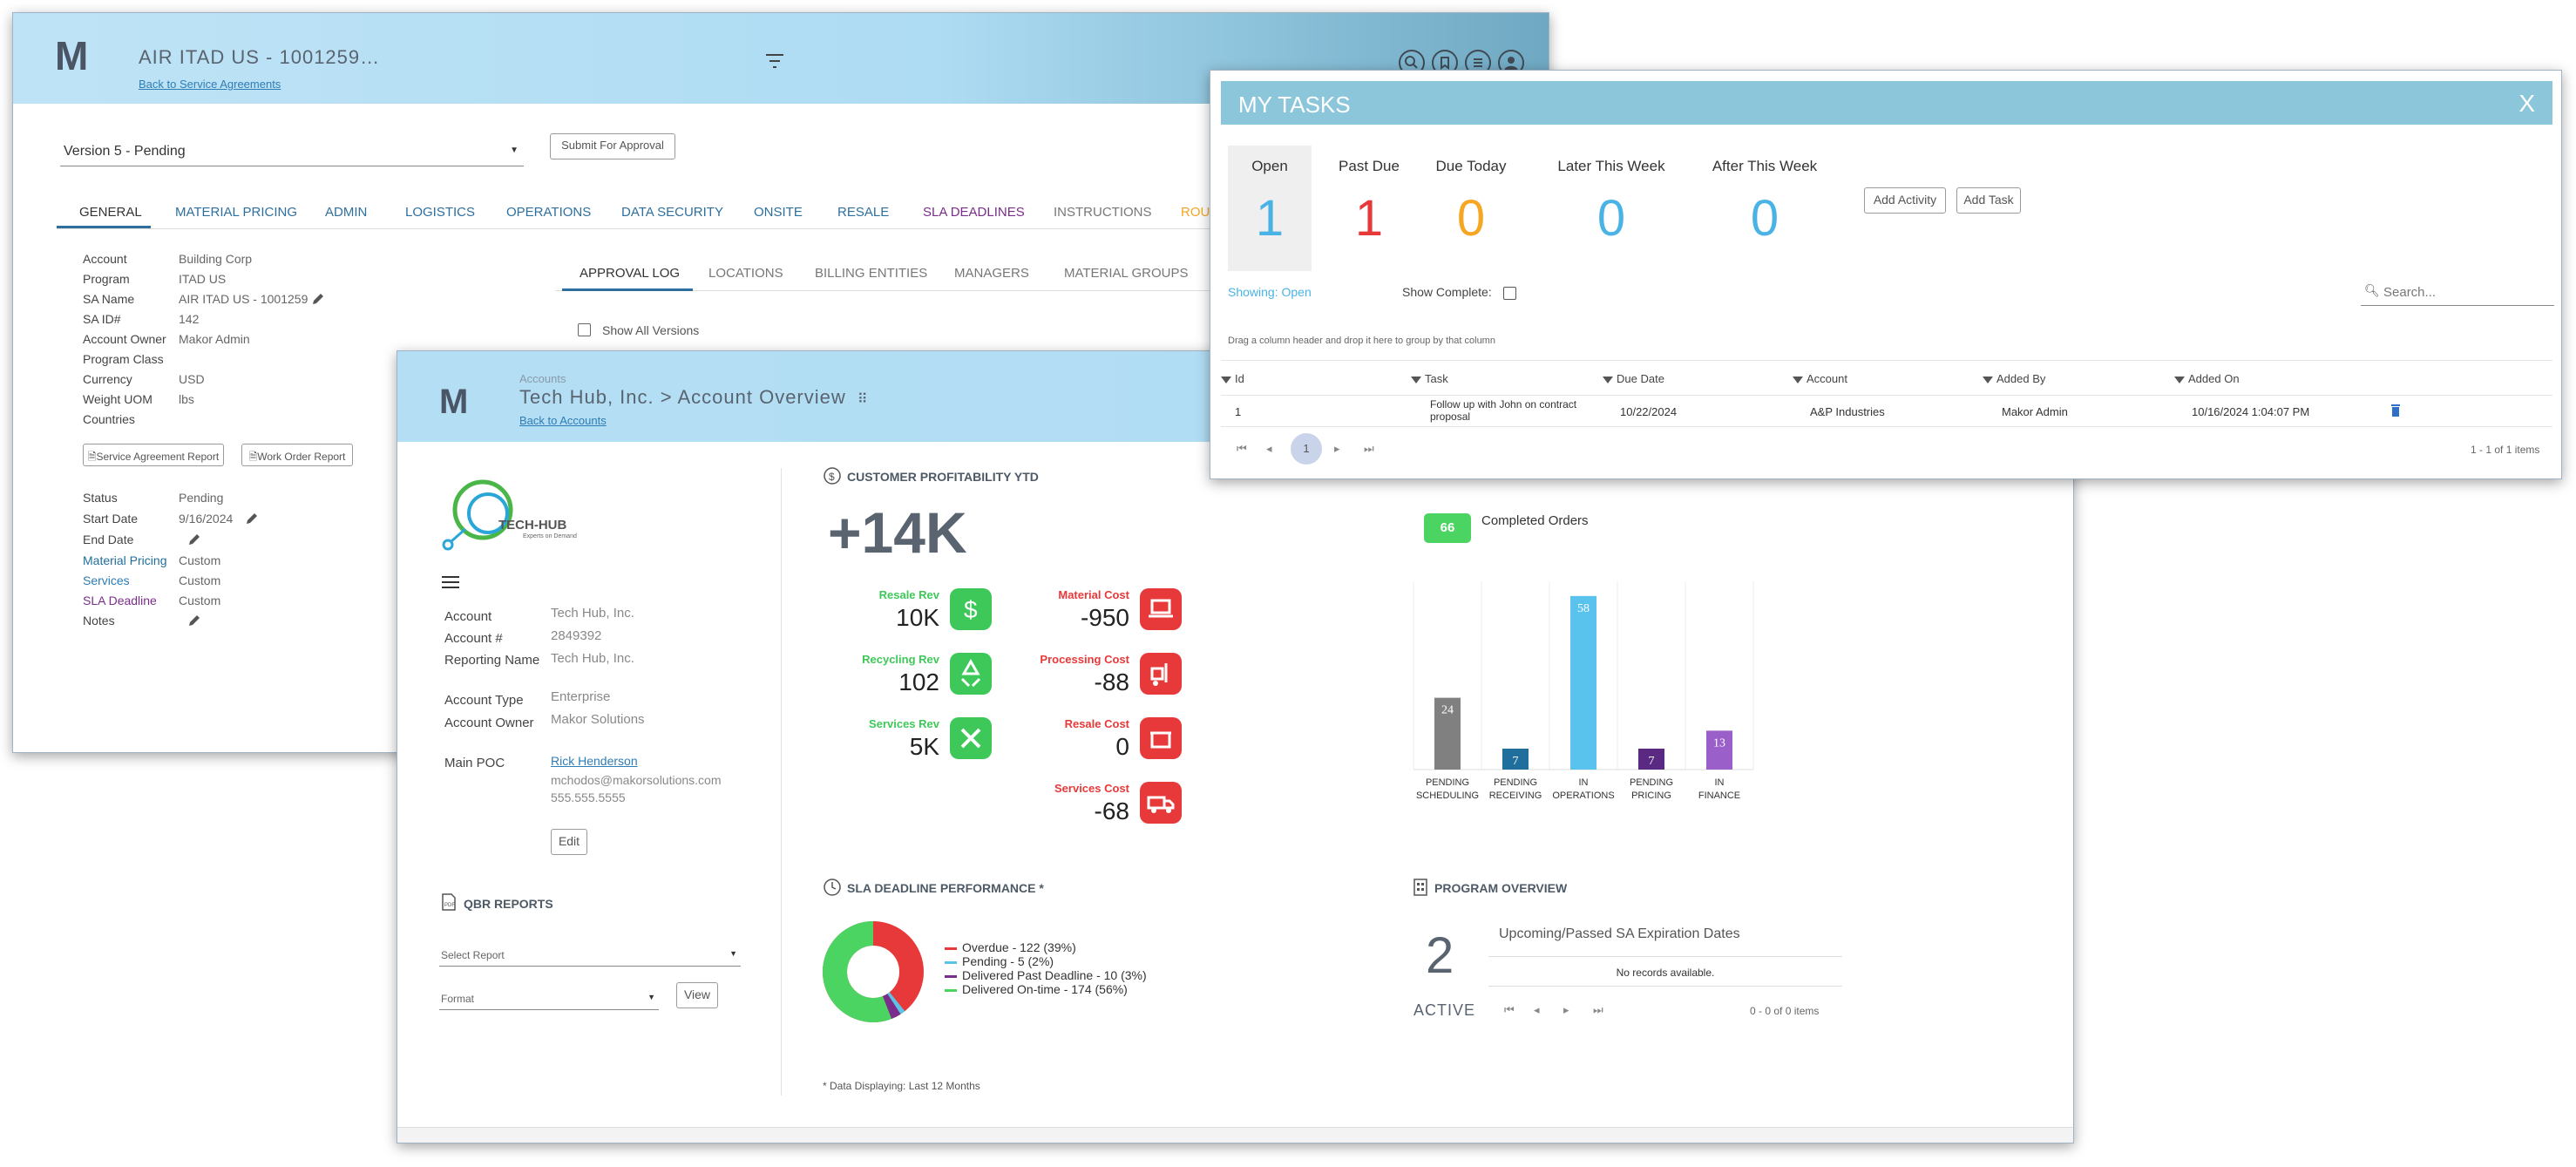  What do you see at coordinates (1448, 528) in the screenshot?
I see `completed-orders-badge: 66` at bounding box center [1448, 528].